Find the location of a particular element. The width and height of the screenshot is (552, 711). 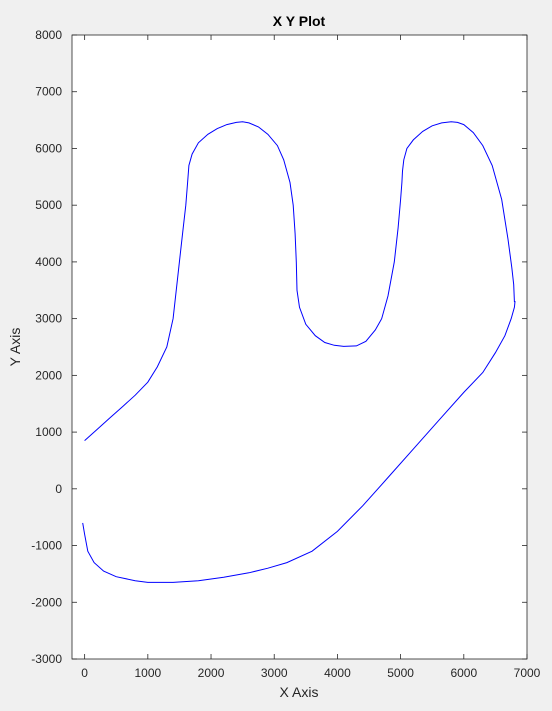

x-tick-label: 6000 is located at coordinates (463, 673).